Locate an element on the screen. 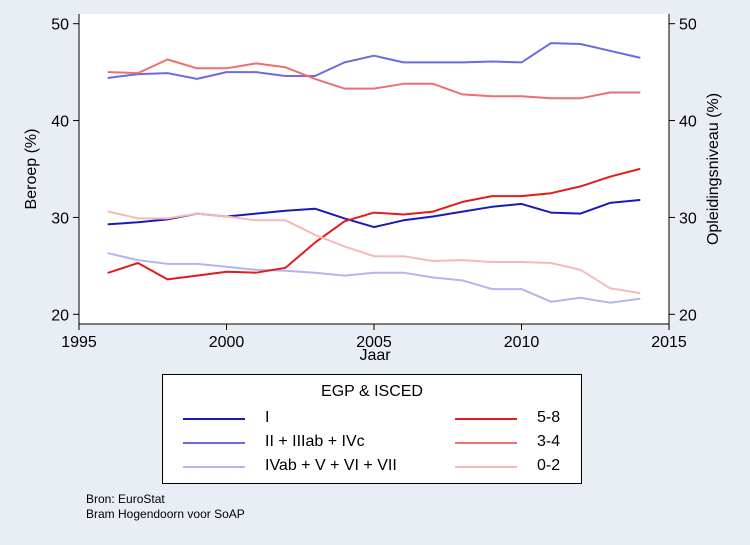 The height and width of the screenshot is (545, 750). legend-label-5-8: 5-8 is located at coordinates (549, 417).